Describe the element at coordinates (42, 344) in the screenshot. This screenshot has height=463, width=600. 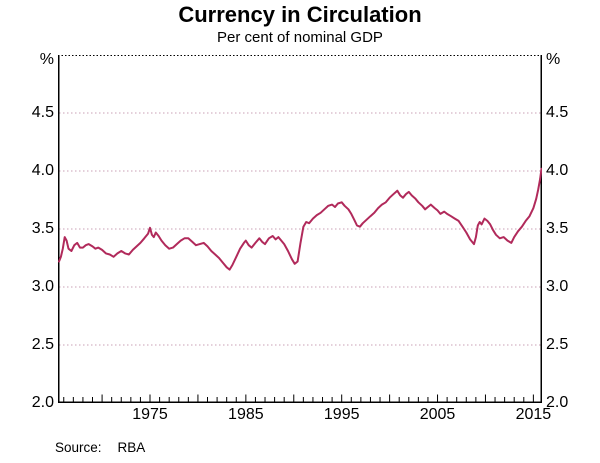
I see `y-axis-tick-label-left: 2.5` at that location.